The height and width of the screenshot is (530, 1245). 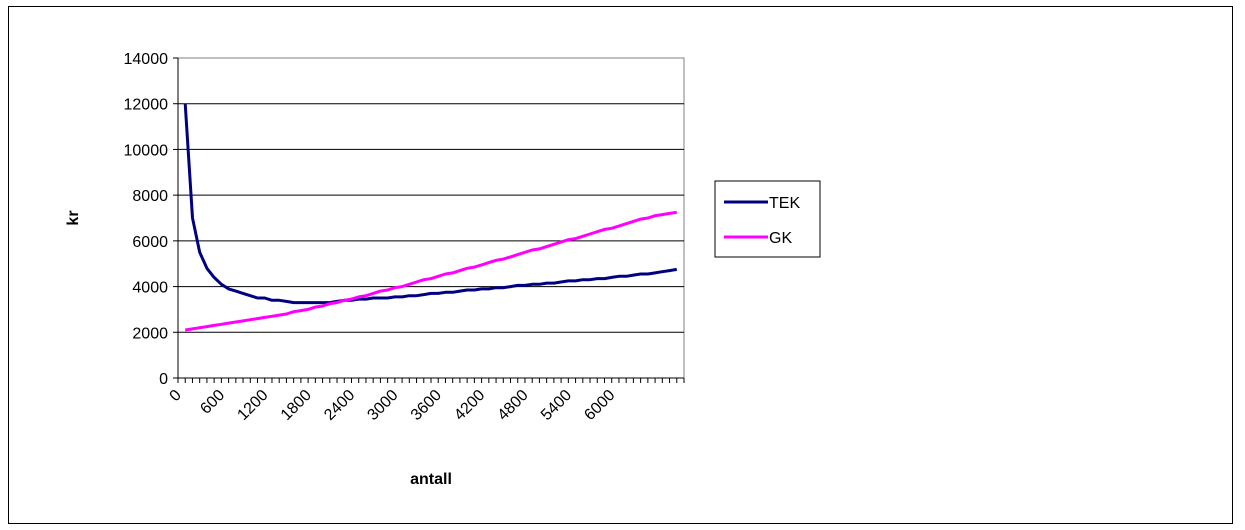 What do you see at coordinates (556, 405) in the screenshot?
I see `x-tick-label: 5400` at bounding box center [556, 405].